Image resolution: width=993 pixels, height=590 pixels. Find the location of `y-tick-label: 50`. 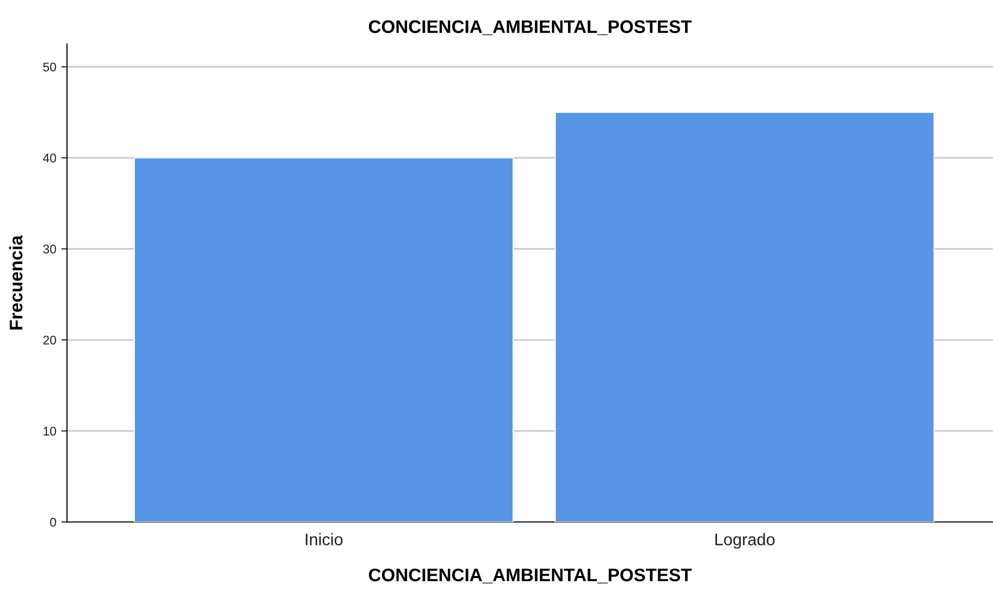

y-tick-label: 50 is located at coordinates (49, 67).